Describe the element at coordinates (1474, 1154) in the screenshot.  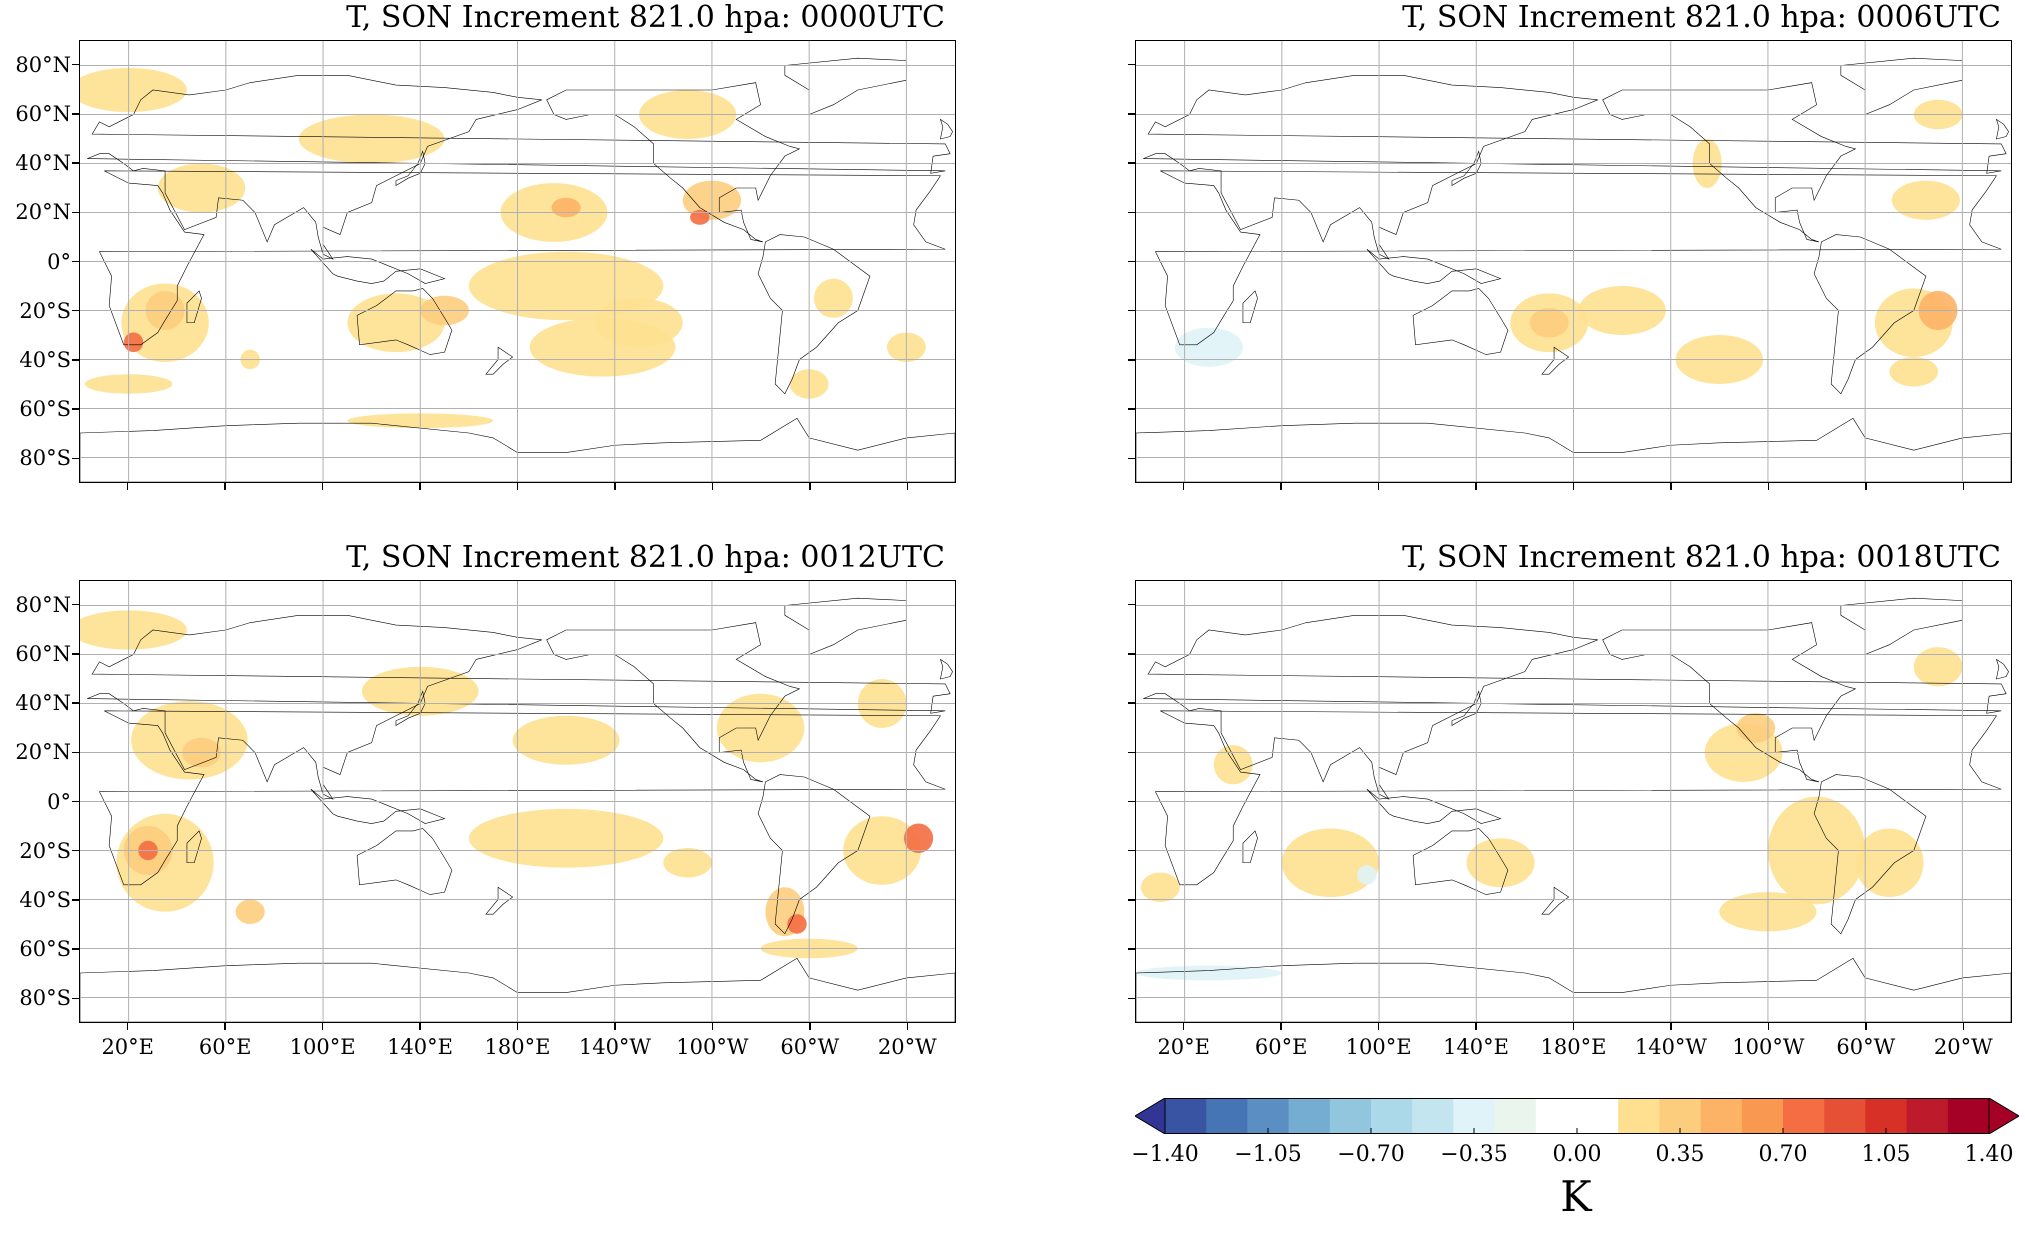
I see `colorbar-tick-label: −0.35` at that location.